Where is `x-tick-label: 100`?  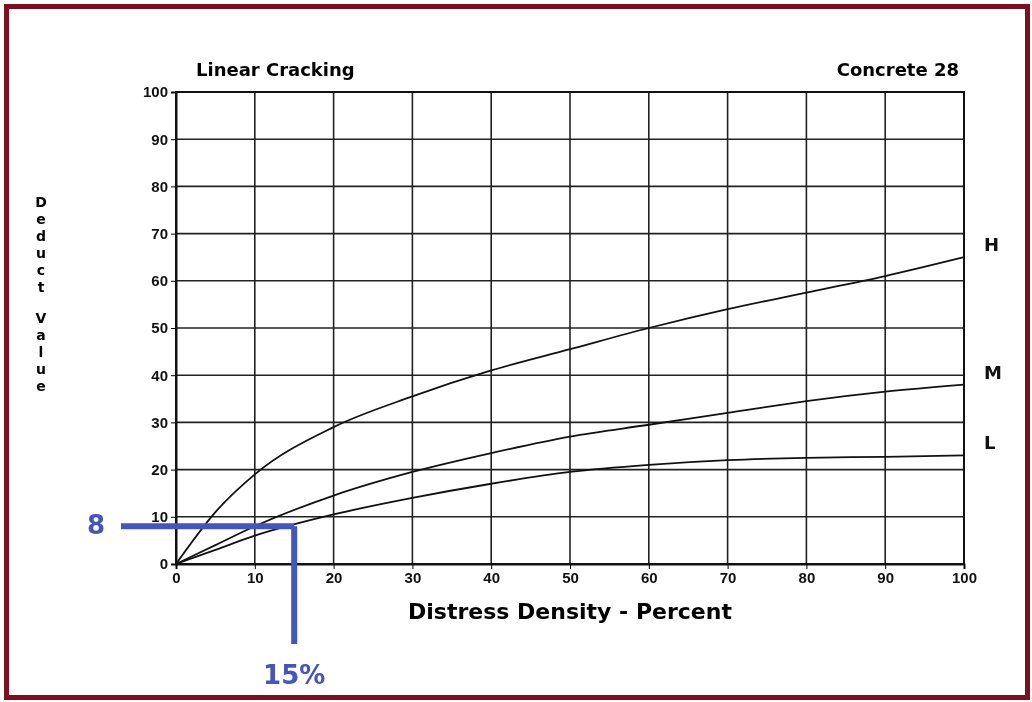
x-tick-label: 100 is located at coordinates (964, 577).